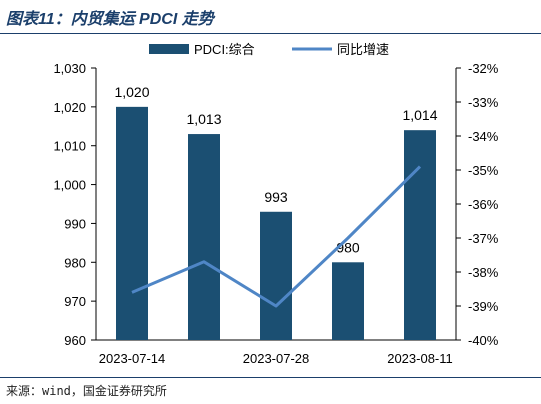  I want to click on x-tick-label: 2023-07-28, so click(276, 358).